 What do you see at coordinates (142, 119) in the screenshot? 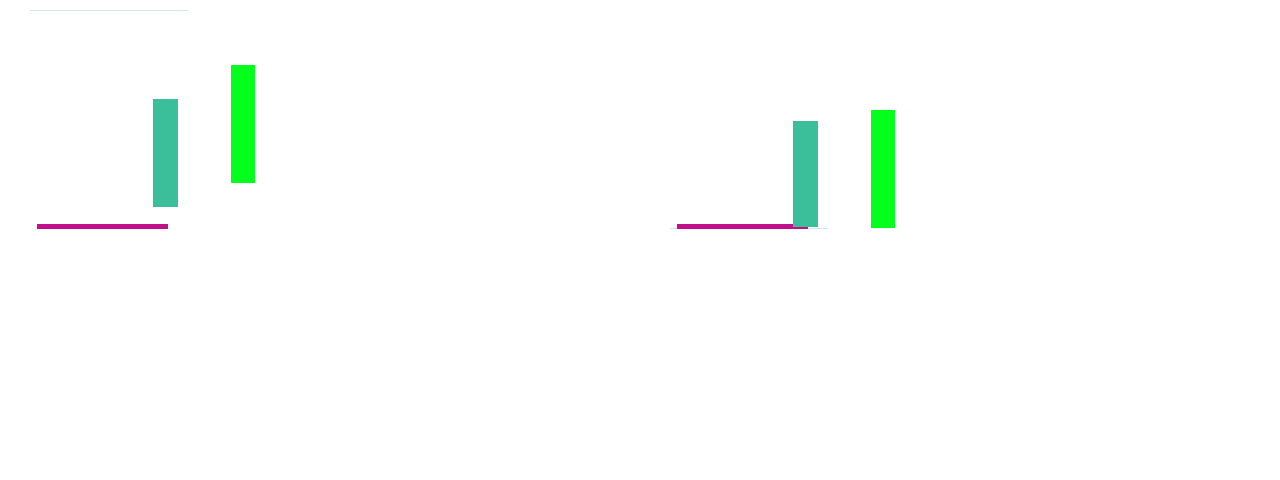
I see `panel-left` at bounding box center [142, 119].